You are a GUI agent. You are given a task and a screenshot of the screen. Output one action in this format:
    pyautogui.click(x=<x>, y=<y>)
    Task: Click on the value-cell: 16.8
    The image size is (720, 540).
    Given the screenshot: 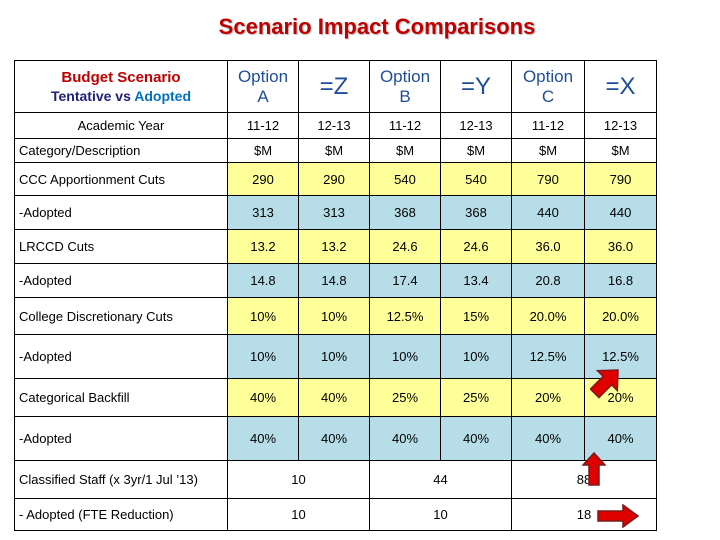 What is the action you would take?
    pyautogui.click(x=620, y=280)
    